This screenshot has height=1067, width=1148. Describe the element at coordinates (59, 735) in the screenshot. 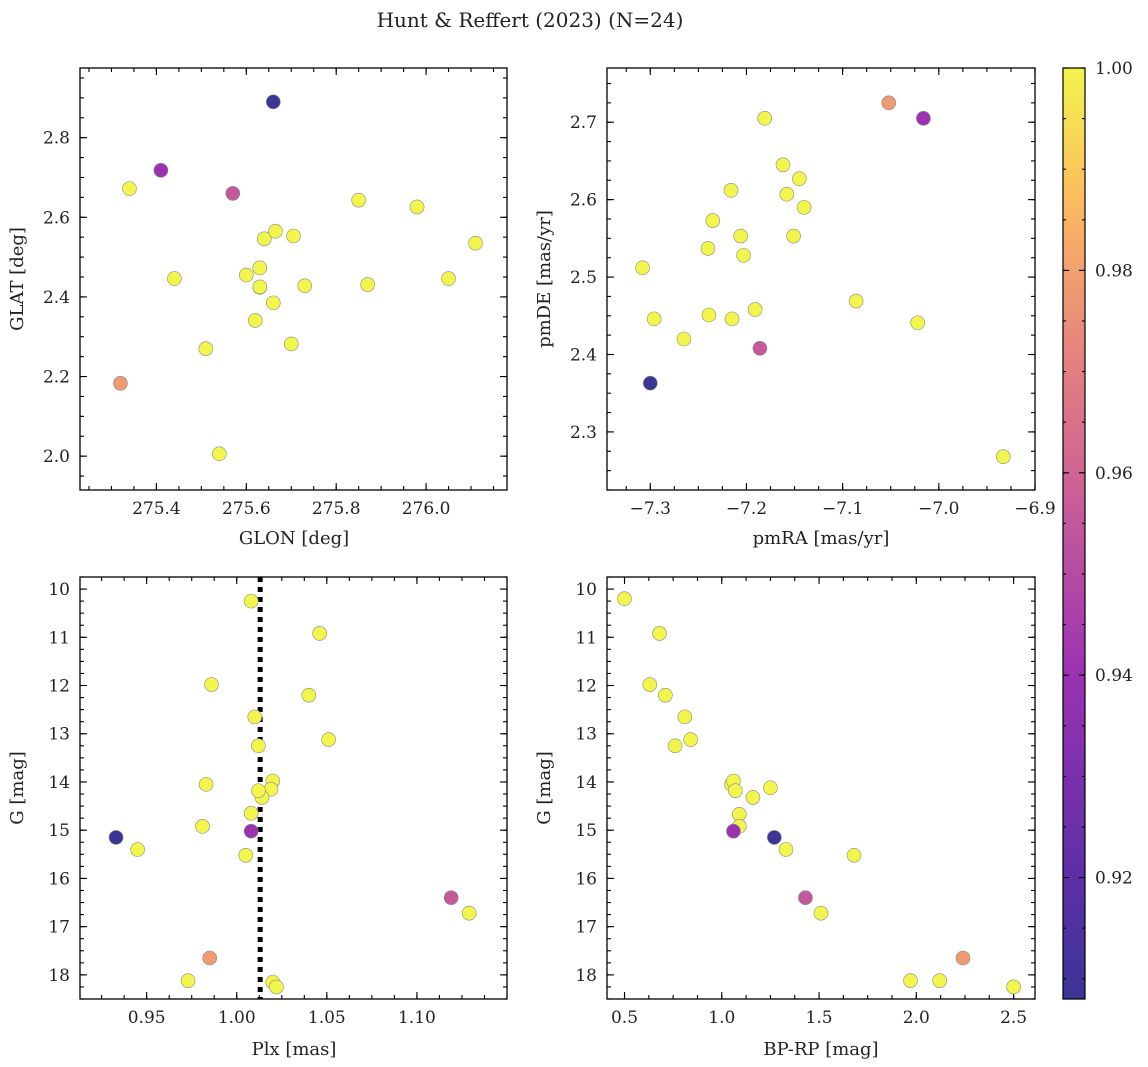

I see `parallax-plot-ytick-label: 13` at that location.